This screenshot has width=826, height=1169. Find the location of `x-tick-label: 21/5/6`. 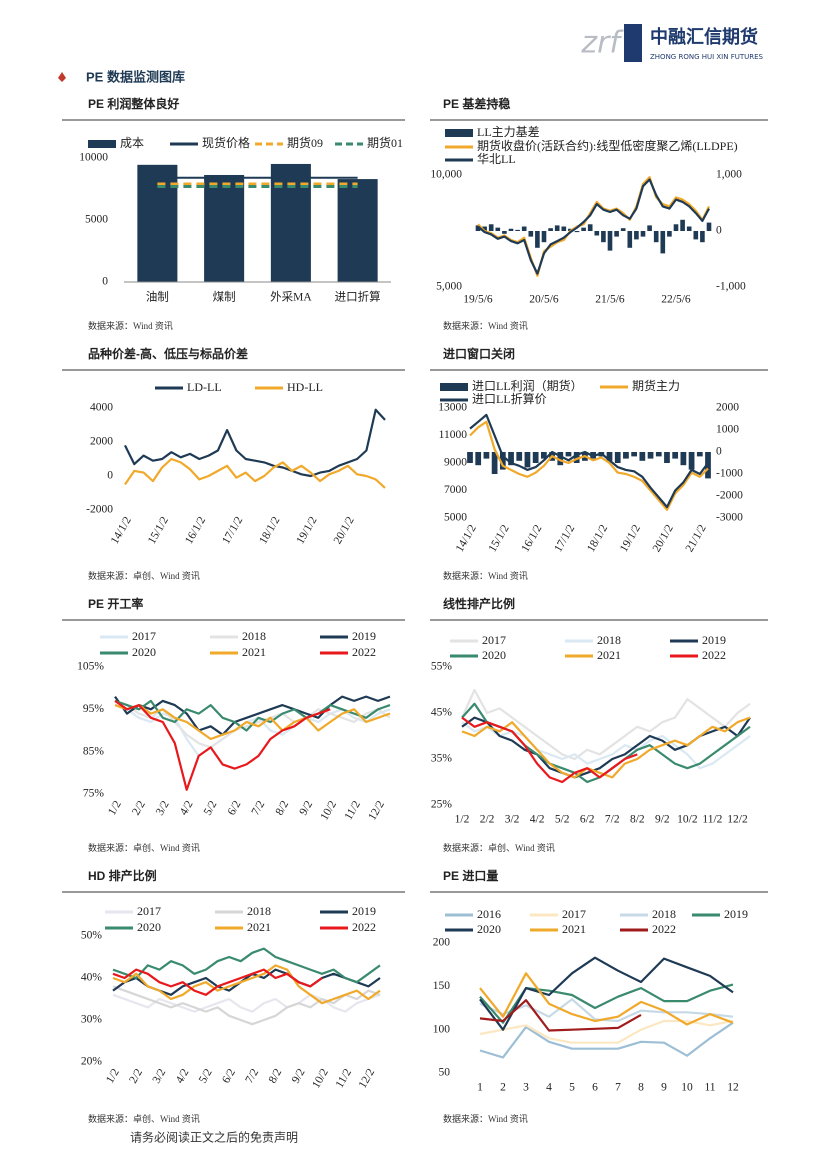

x-tick-label: 21/5/6 is located at coordinates (610, 300).